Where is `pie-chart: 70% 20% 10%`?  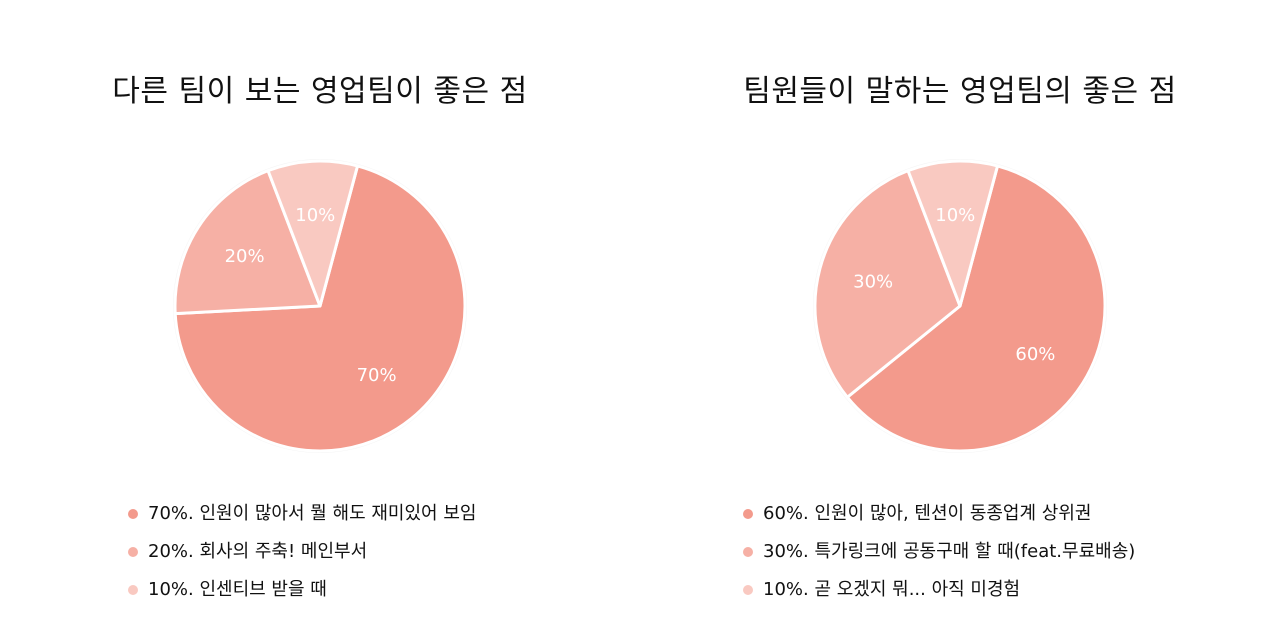 pie-chart: 70% 20% 10% is located at coordinates (320, 306).